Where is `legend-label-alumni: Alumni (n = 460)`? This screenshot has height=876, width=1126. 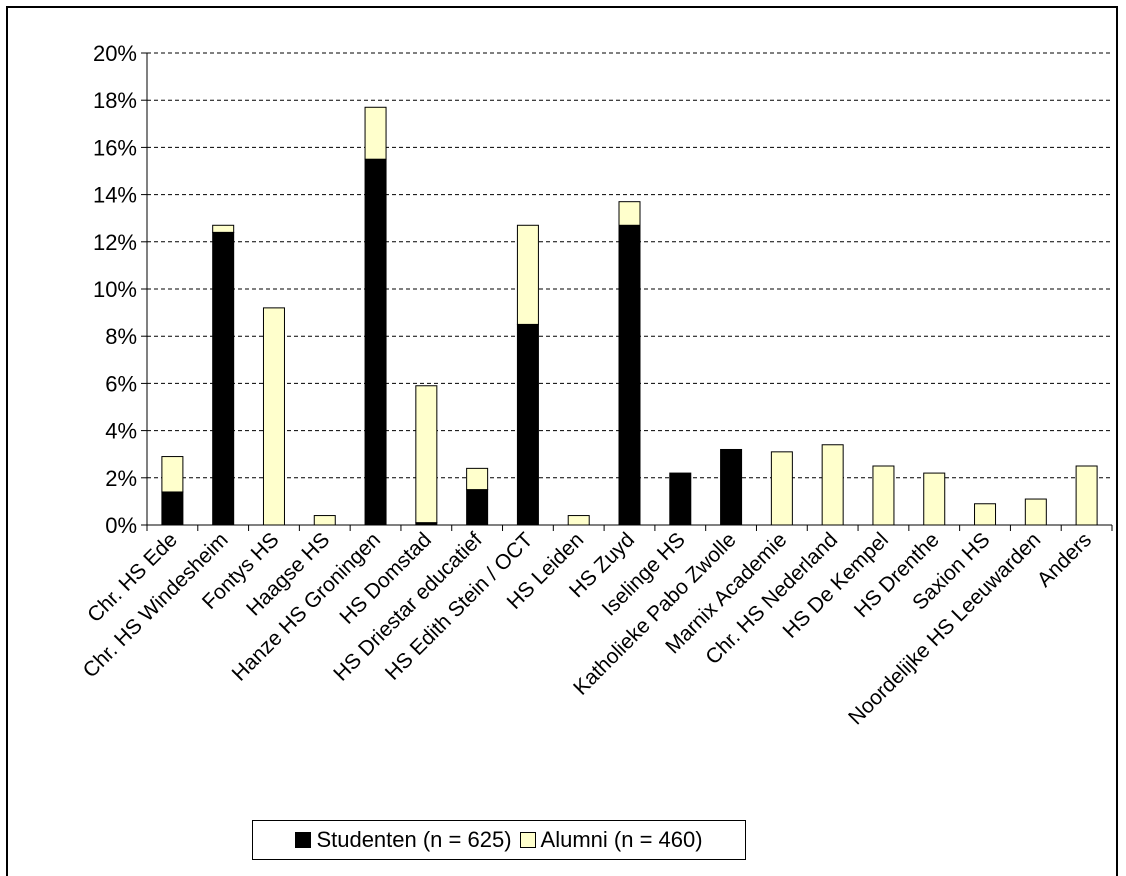 legend-label-alumni: Alumni (n = 460) is located at coordinates (621, 839).